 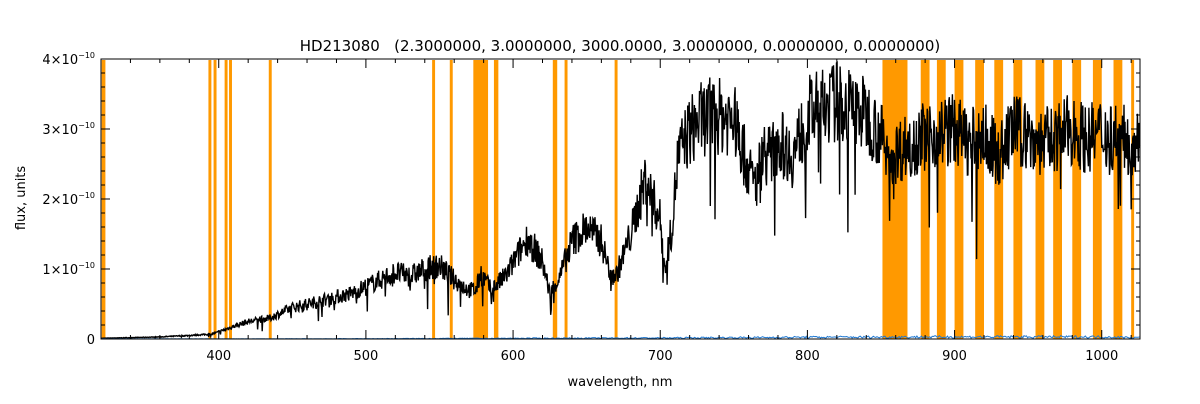 I want to click on y-tick-label-4: 4×10⁻¹⁰, so click(x=68, y=59).